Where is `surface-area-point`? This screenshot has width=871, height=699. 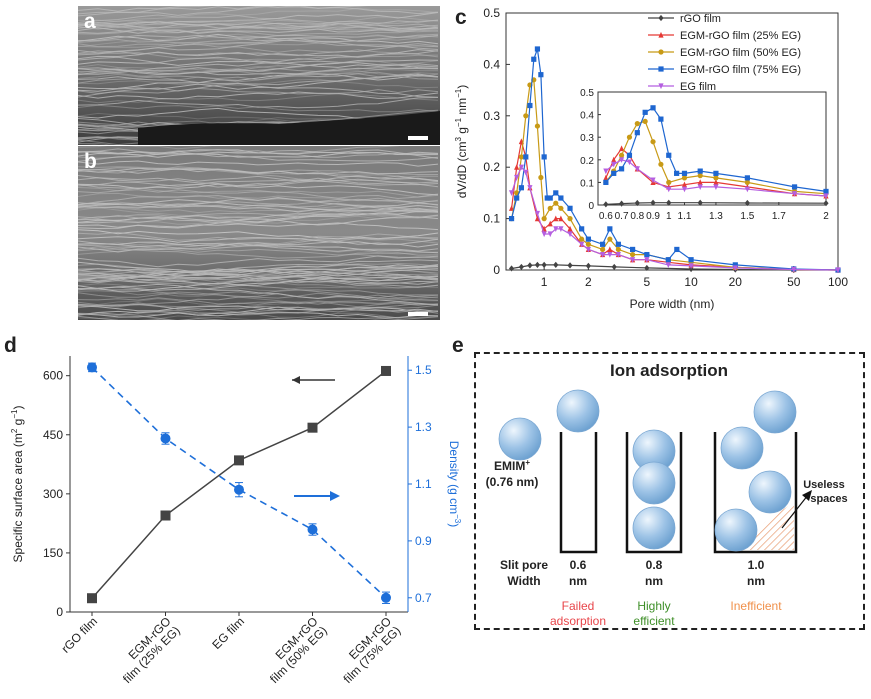
surface-area-point is located at coordinates (239, 460).